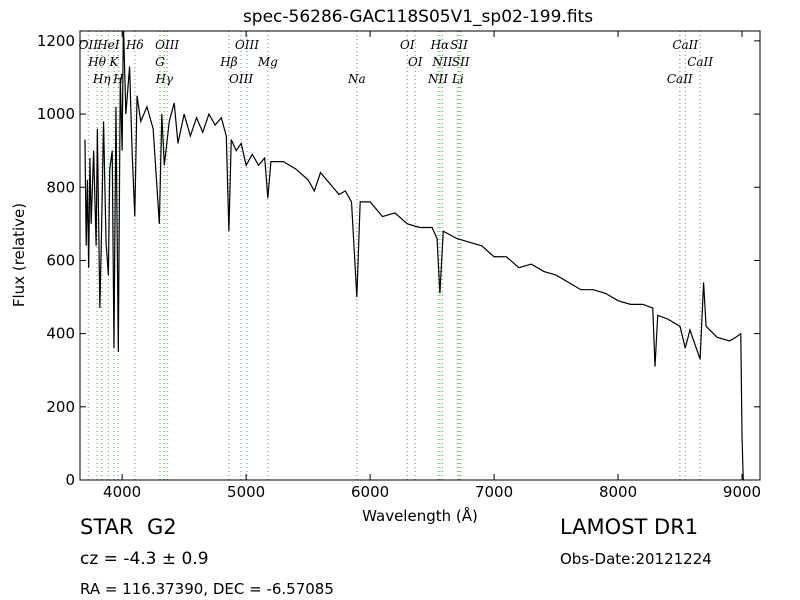 The image size is (800, 600). I want to click on x-tick-label: 7000, so click(494, 492).